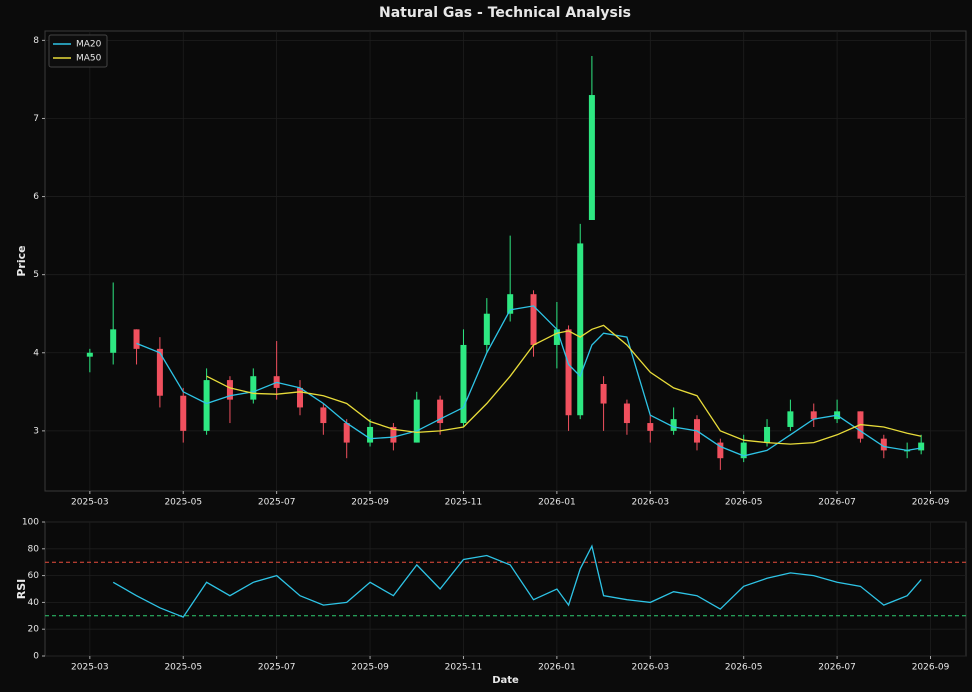 The image size is (972, 692). What do you see at coordinates (34, 549) in the screenshot?
I see `y-tick-label: 80` at bounding box center [34, 549].